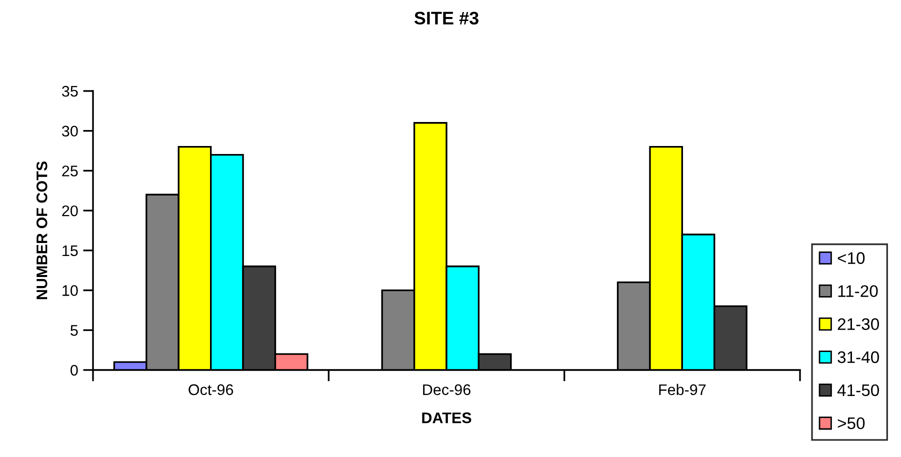 Image resolution: width=901 pixels, height=457 pixels. I want to click on y-axis-title: NUMBER OF COTS, so click(42, 231).